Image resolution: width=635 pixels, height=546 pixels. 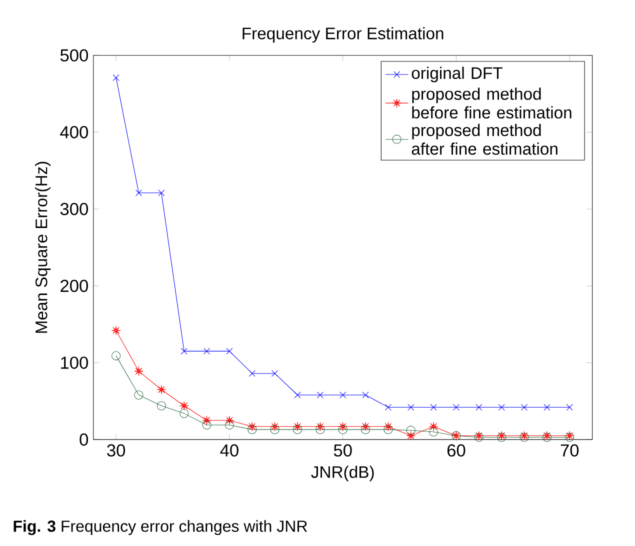 I want to click on legend-label: proposed method after fine estimation, so click(x=485, y=139).